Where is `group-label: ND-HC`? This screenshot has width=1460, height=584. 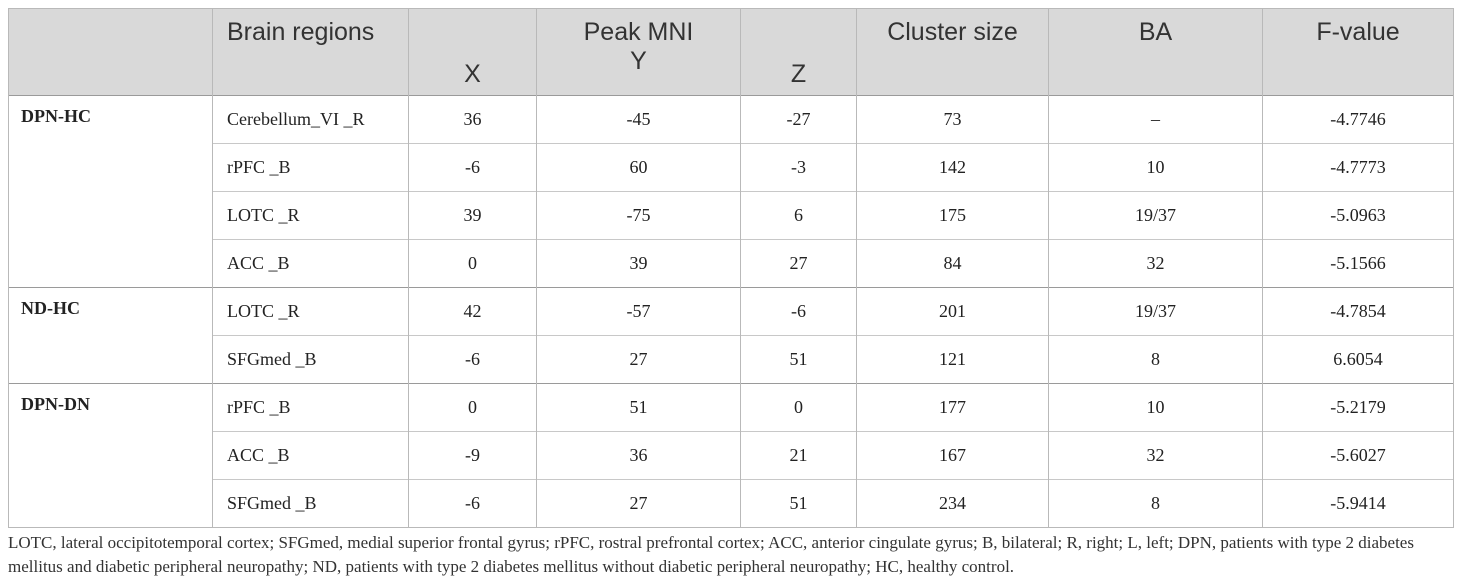 group-label: ND-HC is located at coordinates (110, 335).